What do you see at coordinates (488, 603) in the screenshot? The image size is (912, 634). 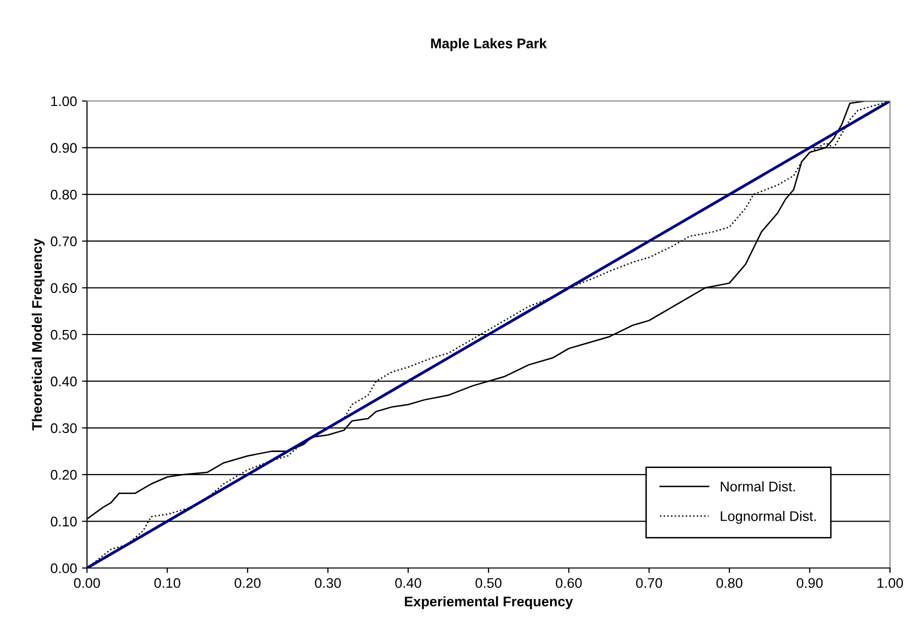 I see `x-axis-title: Experiemental Frequency` at bounding box center [488, 603].